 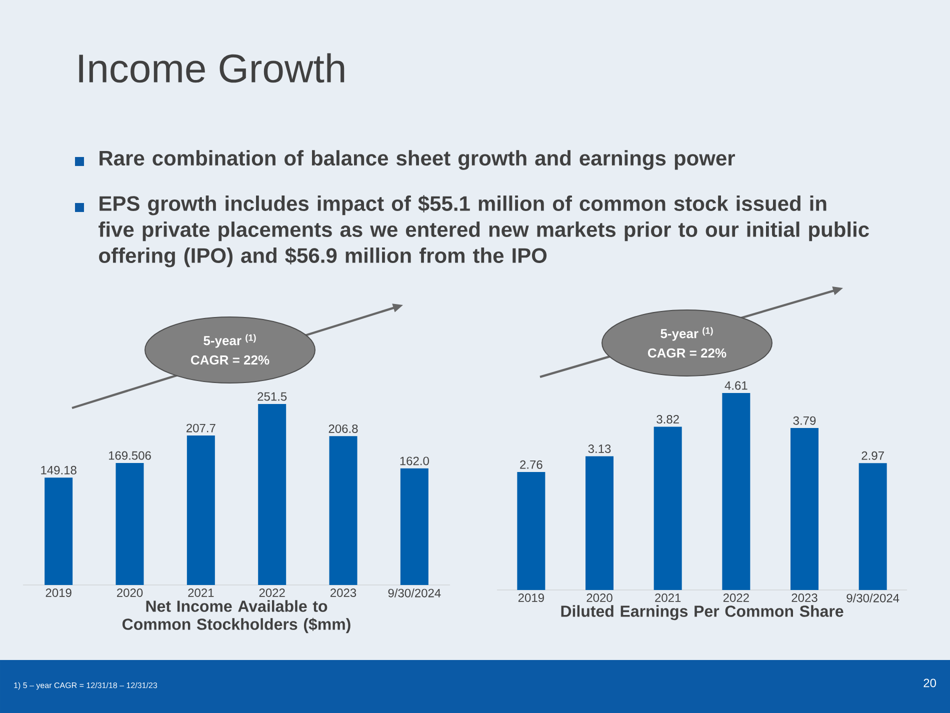 What do you see at coordinates (414, 461) in the screenshot?
I see `data-label: 162.0` at bounding box center [414, 461].